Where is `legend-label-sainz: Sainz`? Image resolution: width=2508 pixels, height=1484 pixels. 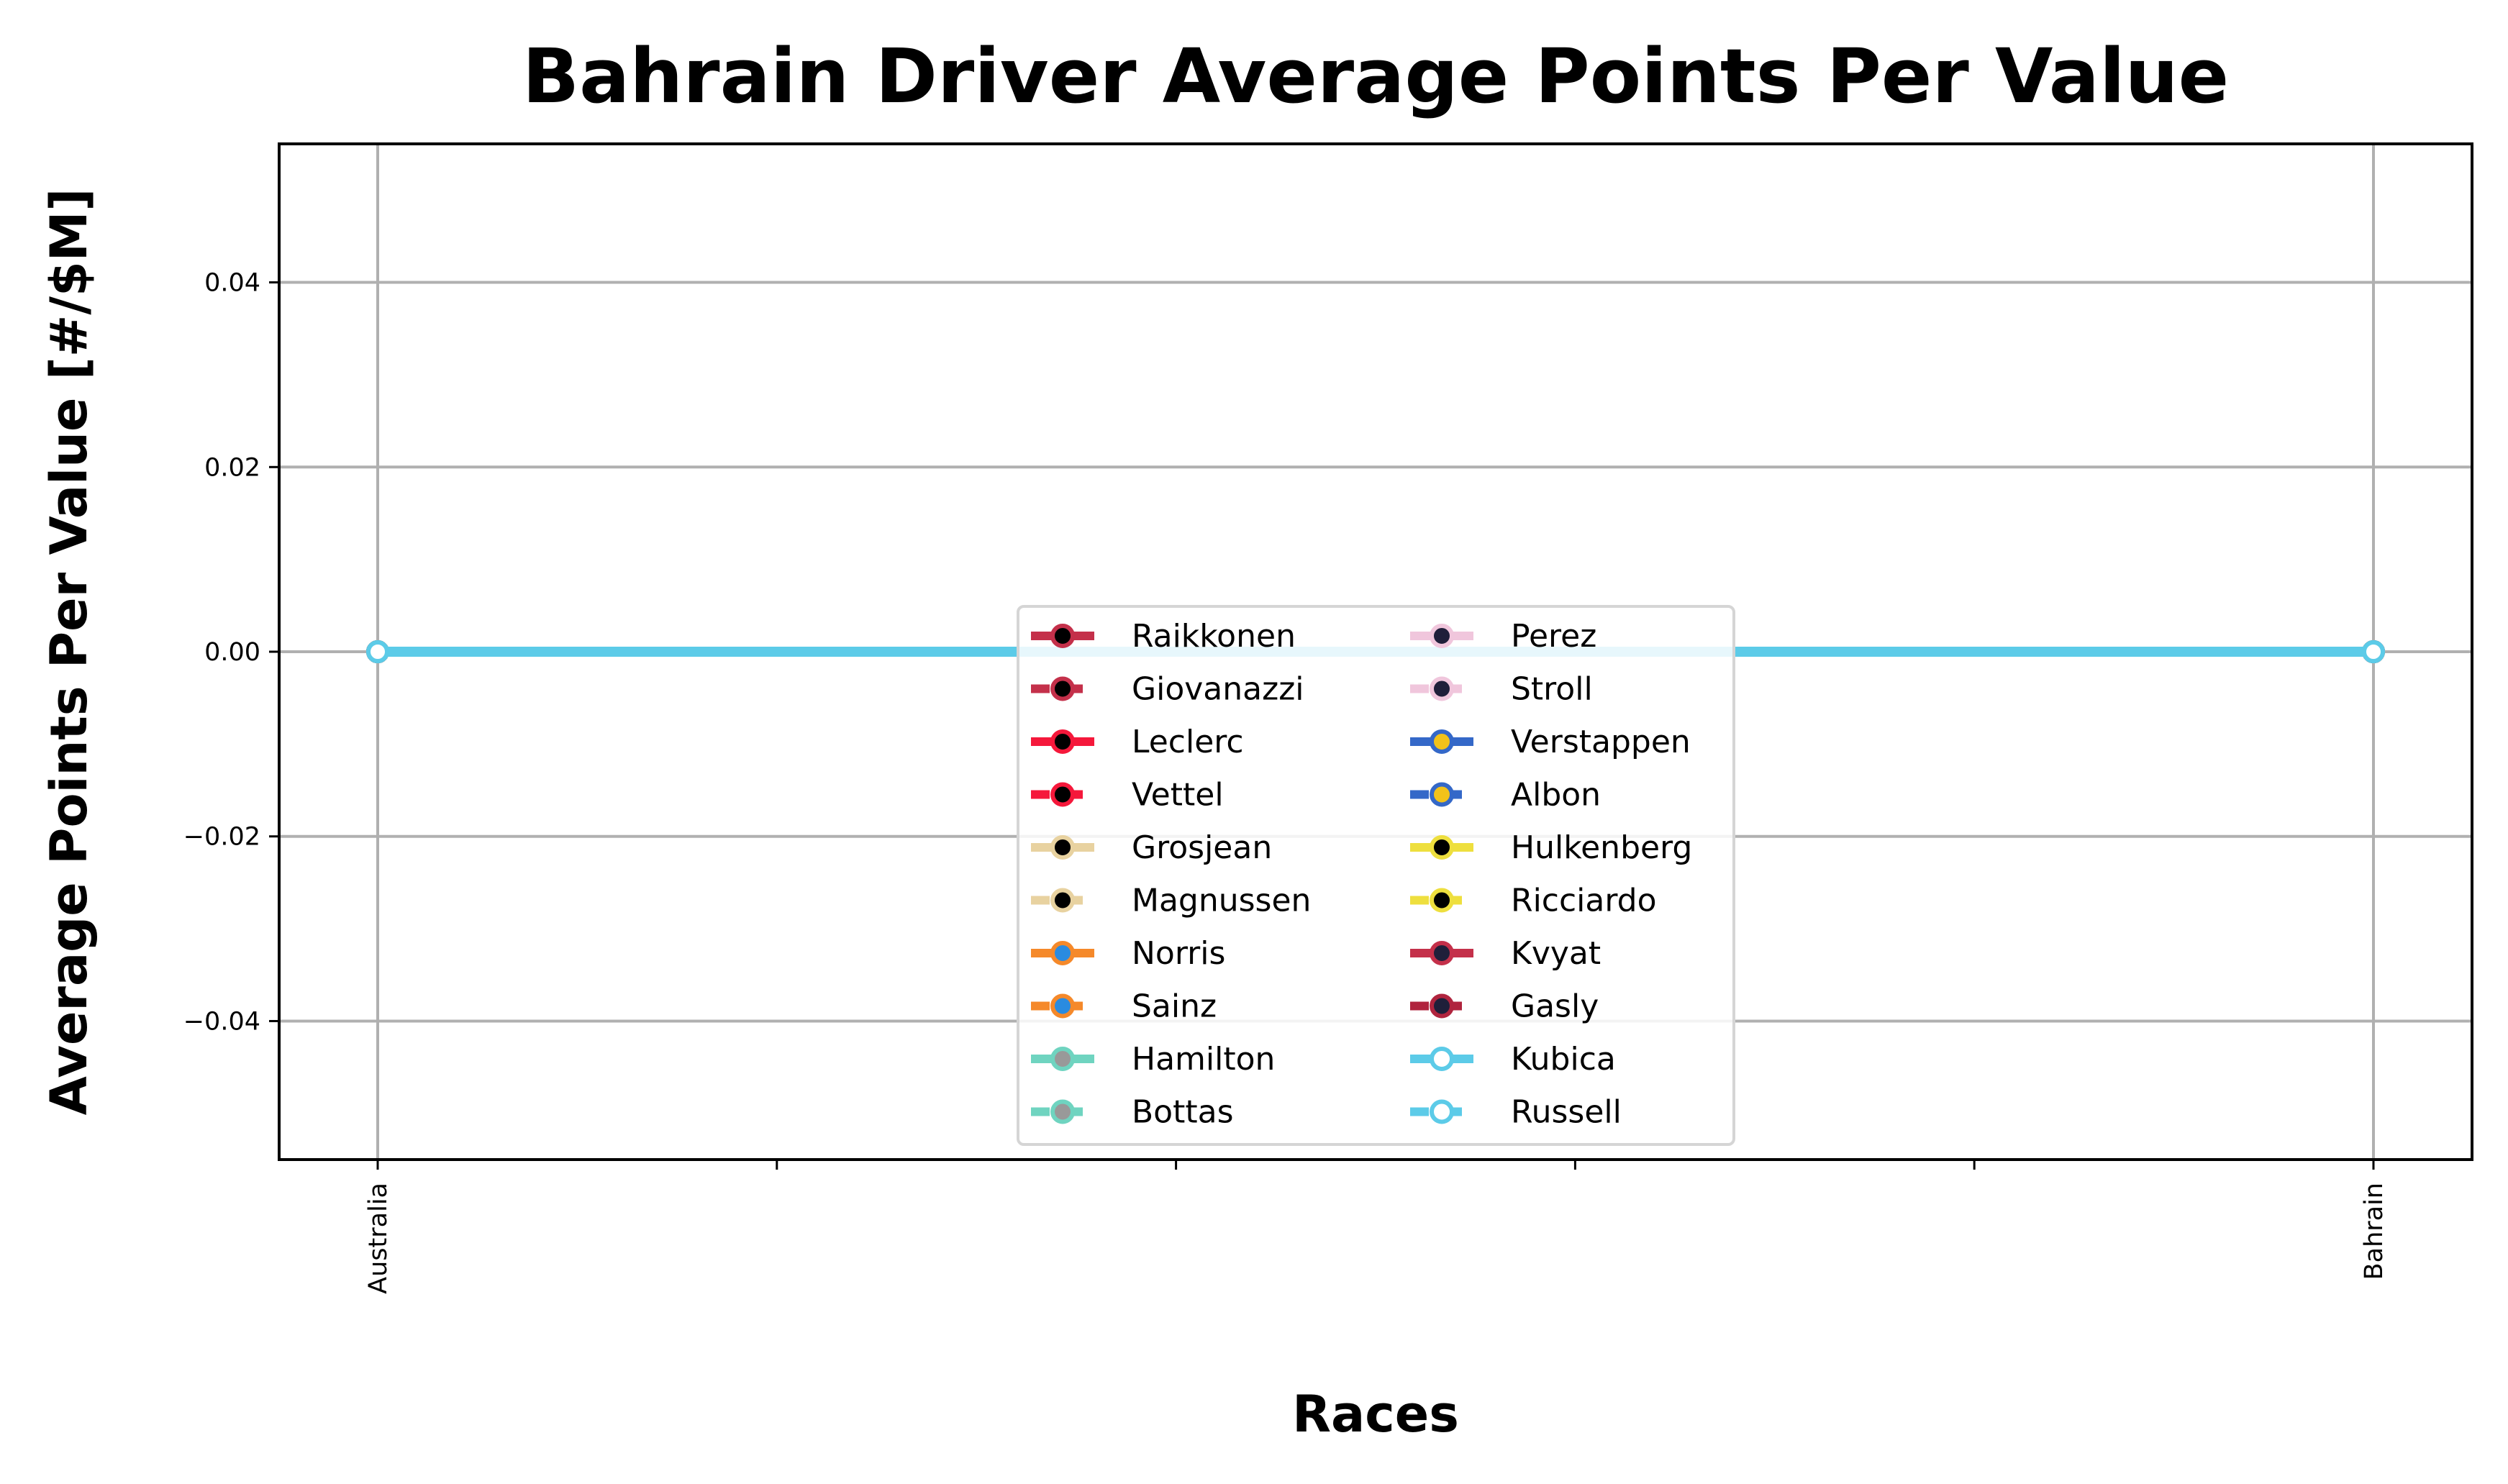 legend-label-sainz: Sainz is located at coordinates (1174, 1007).